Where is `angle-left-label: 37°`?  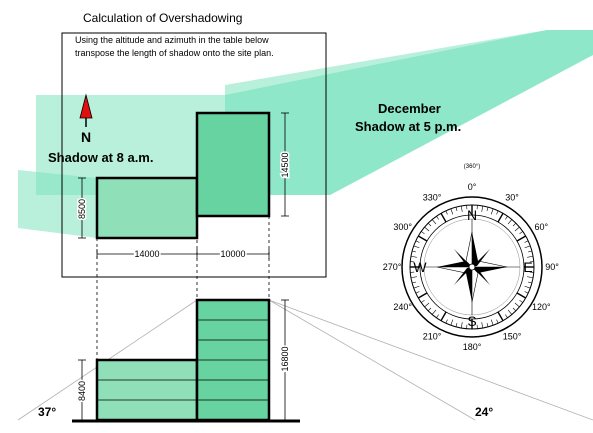 angle-left-label: 37° is located at coordinates (47, 412).